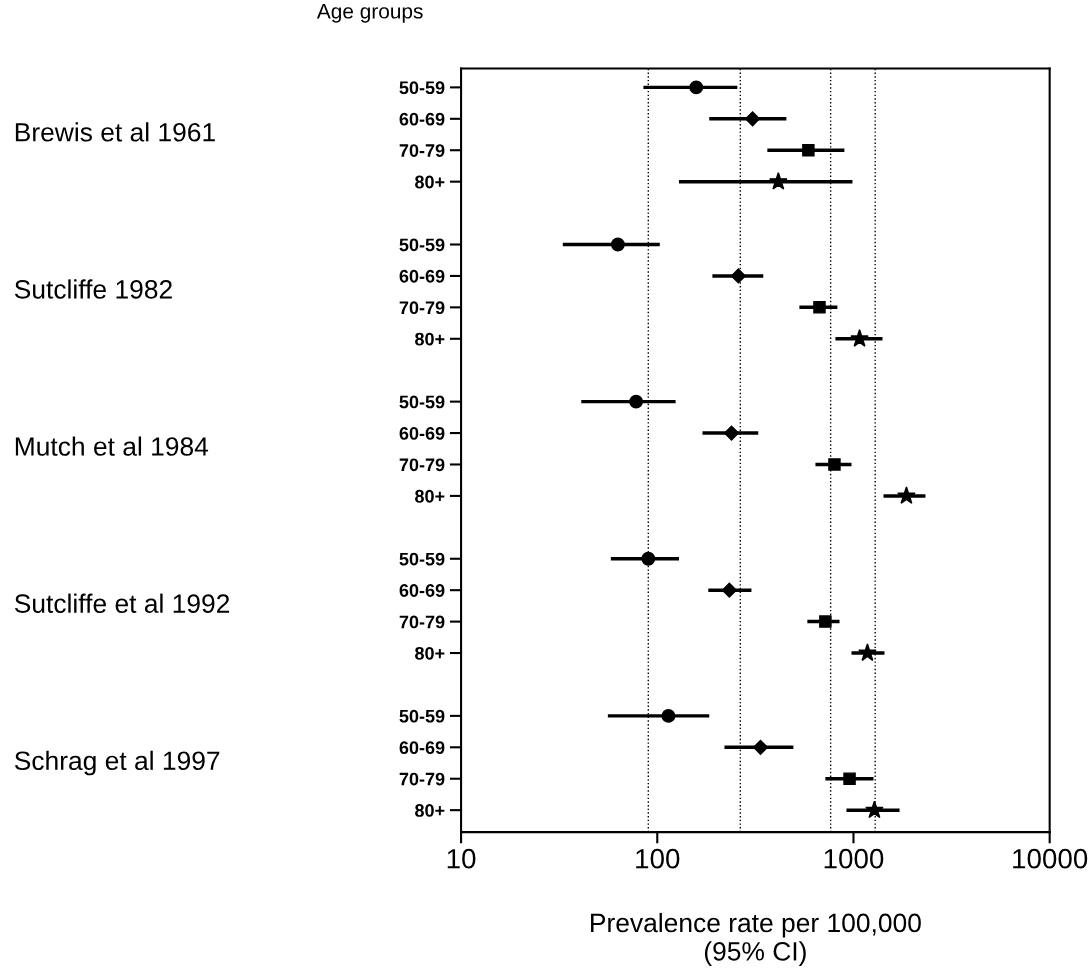 This screenshot has height=979, width=1090. What do you see at coordinates (122, 603) in the screenshot?
I see `text: Sutcliffe et al 1992` at bounding box center [122, 603].